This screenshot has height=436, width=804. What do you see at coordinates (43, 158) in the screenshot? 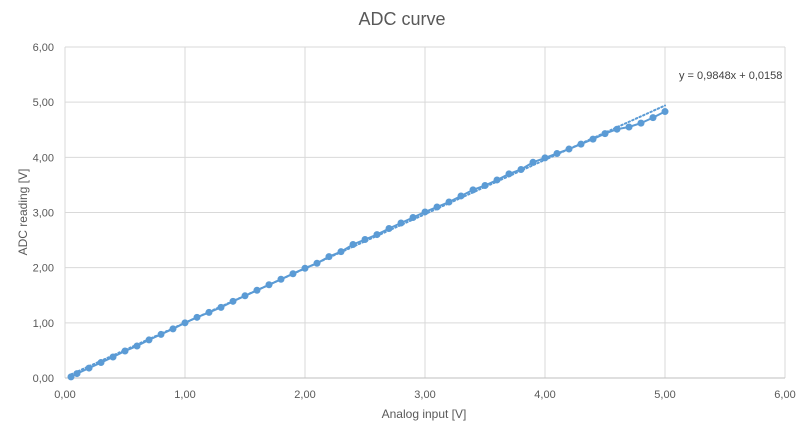
I see `y-tick-label: 4,00` at bounding box center [43, 158].